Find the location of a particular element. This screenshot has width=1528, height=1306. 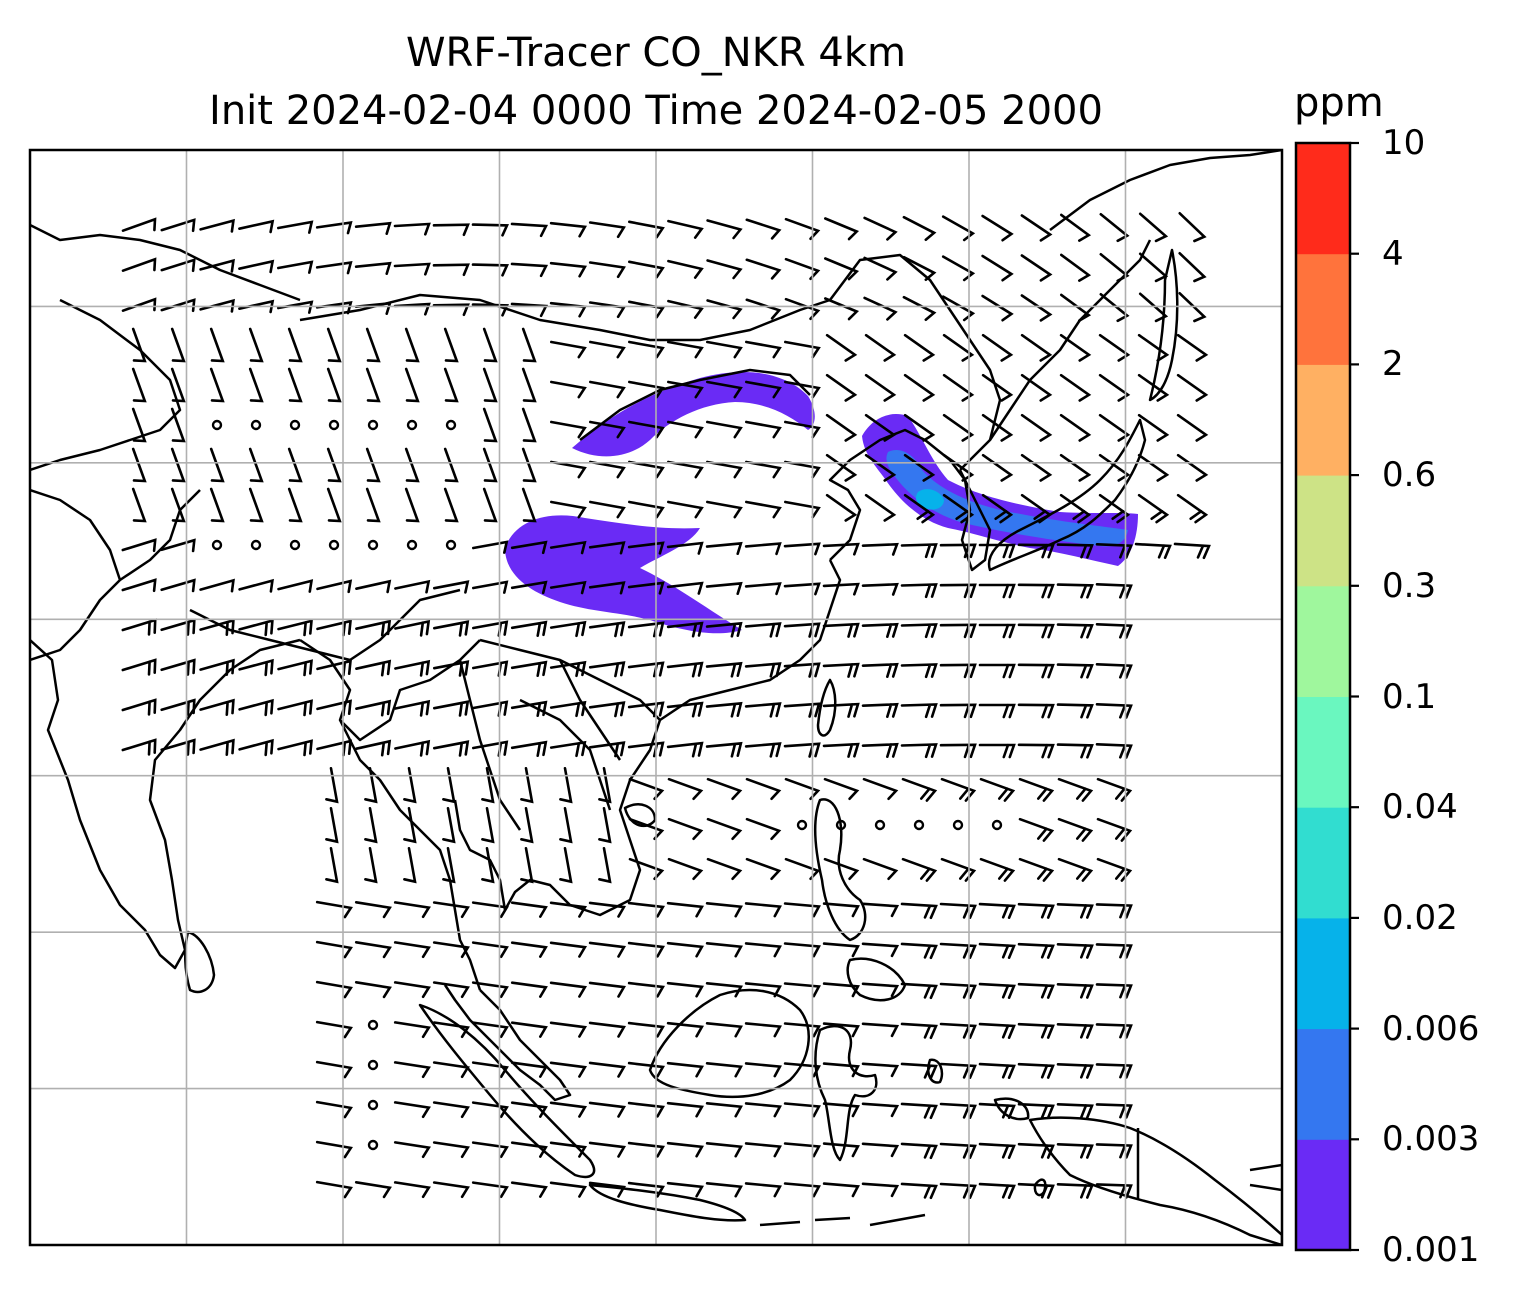

coastline-lesser-sundas is located at coordinates (842, 1220).